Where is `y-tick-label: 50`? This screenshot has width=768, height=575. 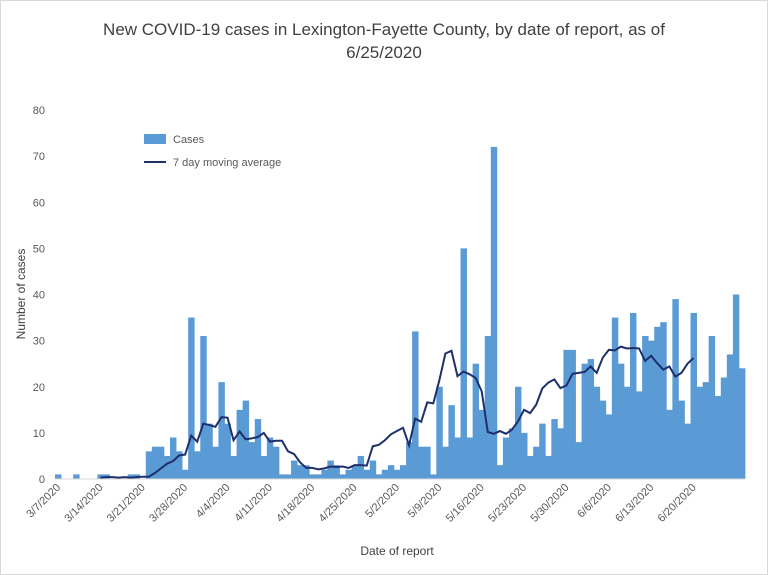 y-tick-label: 50 is located at coordinates (39, 249).